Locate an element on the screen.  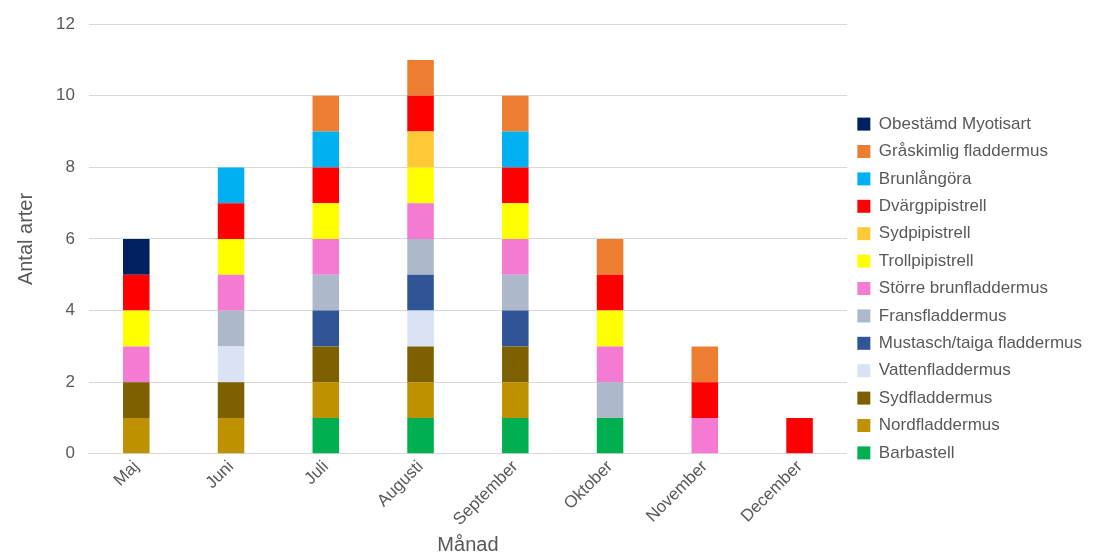
legend-label: Sydpipistrell is located at coordinates (924, 233).